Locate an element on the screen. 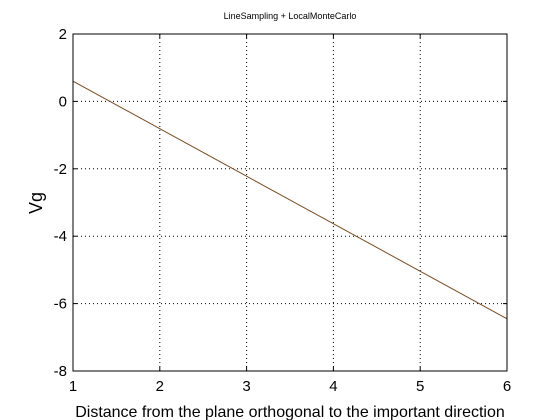  x-tick-label: 6 is located at coordinates (507, 386).